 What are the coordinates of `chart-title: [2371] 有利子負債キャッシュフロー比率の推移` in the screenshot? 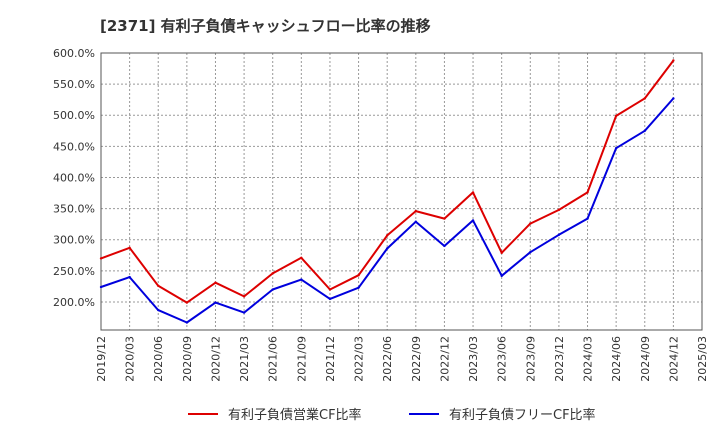 It's located at (265, 26).